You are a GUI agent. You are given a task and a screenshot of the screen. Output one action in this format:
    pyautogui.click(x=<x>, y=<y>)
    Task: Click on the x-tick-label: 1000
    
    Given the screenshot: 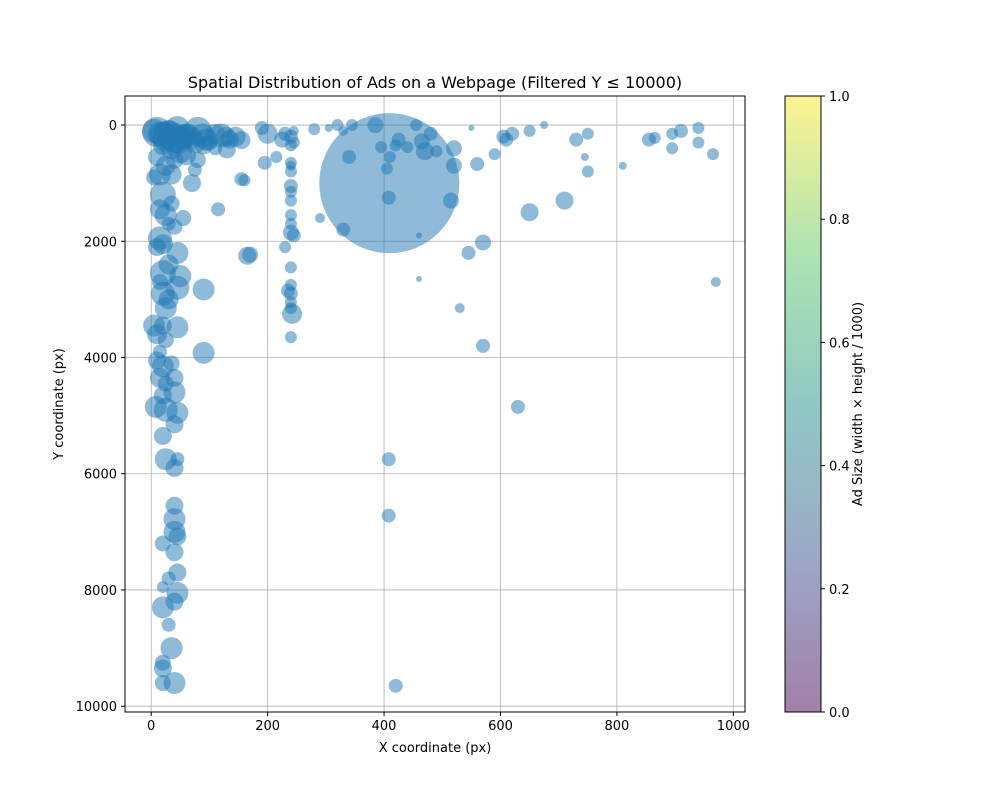 What is the action you would take?
    pyautogui.click(x=733, y=726)
    